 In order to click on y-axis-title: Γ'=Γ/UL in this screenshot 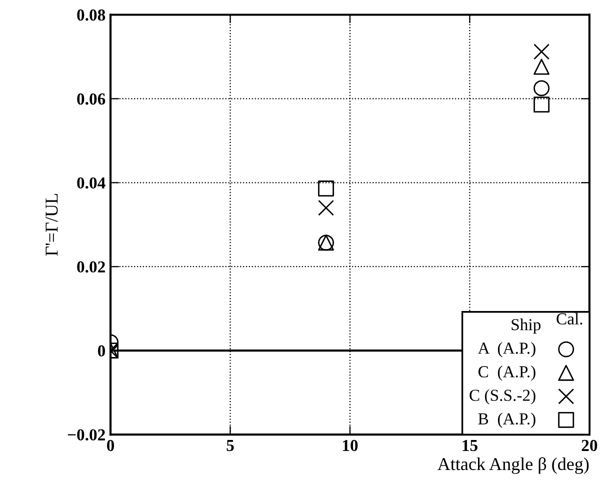, I will do `click(52, 225)`.